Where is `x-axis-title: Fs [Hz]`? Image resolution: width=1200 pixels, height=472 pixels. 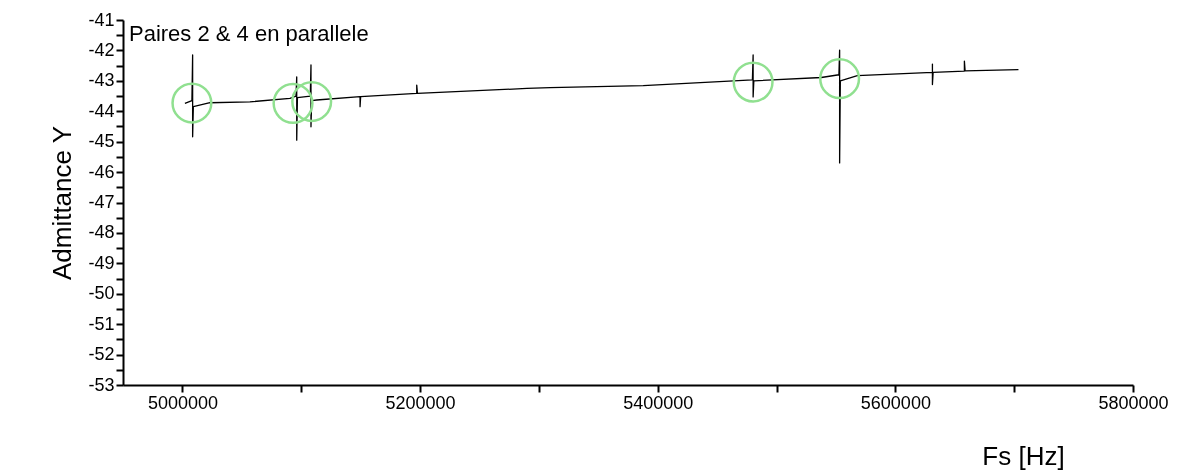 x-axis-title: Fs [Hz] is located at coordinates (1023, 455).